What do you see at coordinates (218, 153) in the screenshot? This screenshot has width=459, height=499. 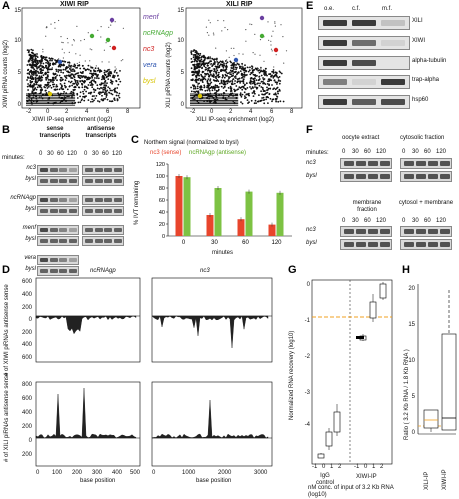 I see `series-label-ncrnagp: ncRNAgp (antisense)` at bounding box center [218, 153].